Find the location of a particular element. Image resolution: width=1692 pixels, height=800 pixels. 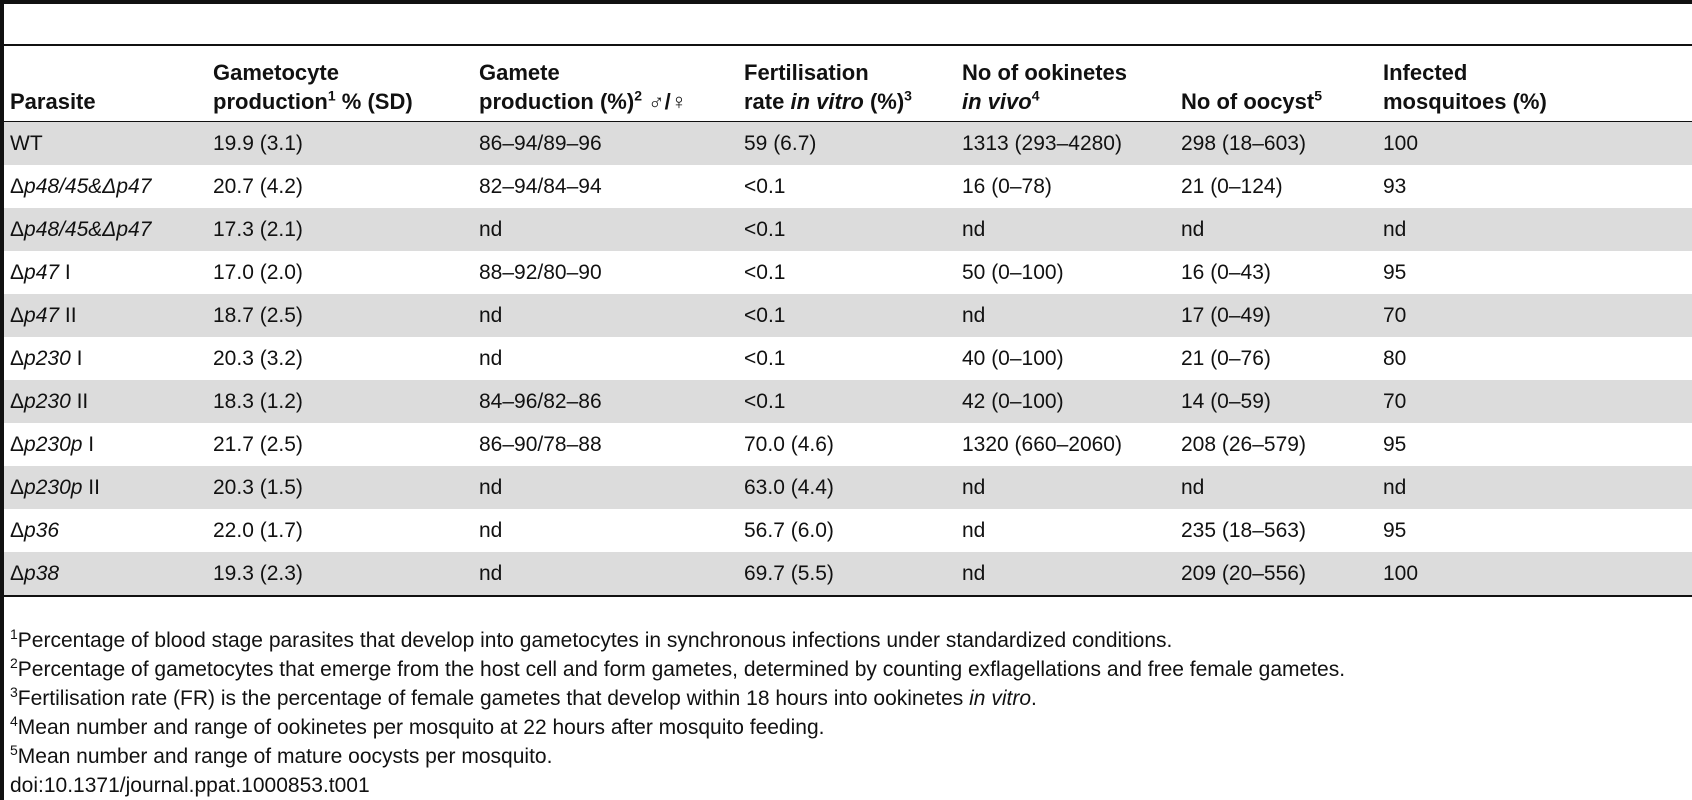

cell-fertilisation-rate: 63.0 (4.4) is located at coordinates (847, 487).